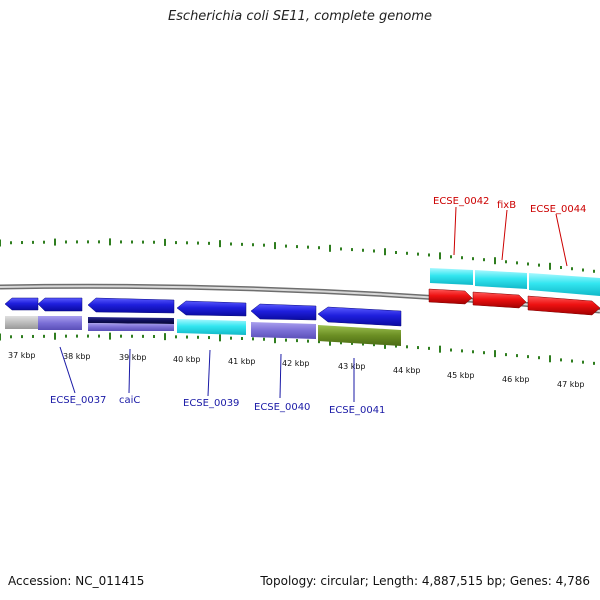 The width and height of the screenshot is (600, 600). I want to click on gene-label-ecse-0042: ECSE_0042, so click(461, 201).